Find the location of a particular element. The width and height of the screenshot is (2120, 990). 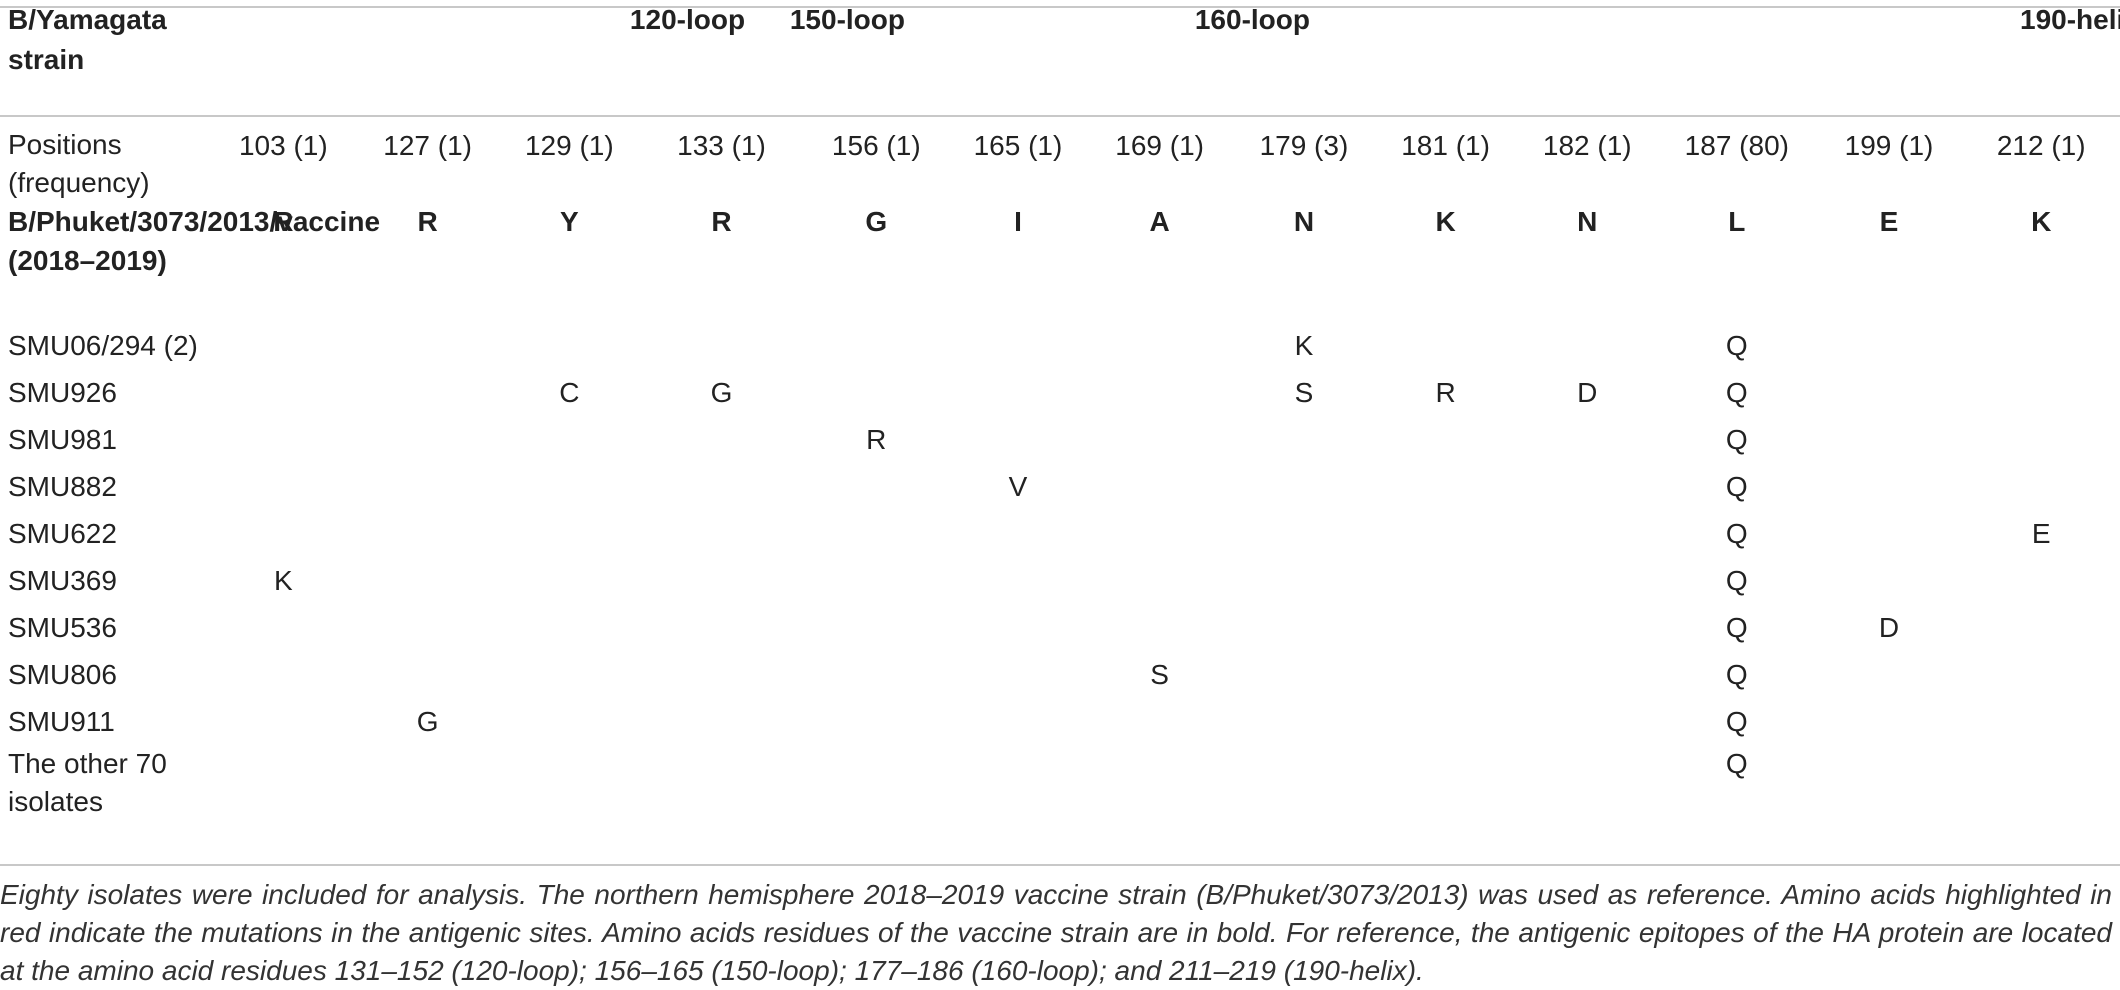

isolate-name: SMU536 is located at coordinates (62, 627).